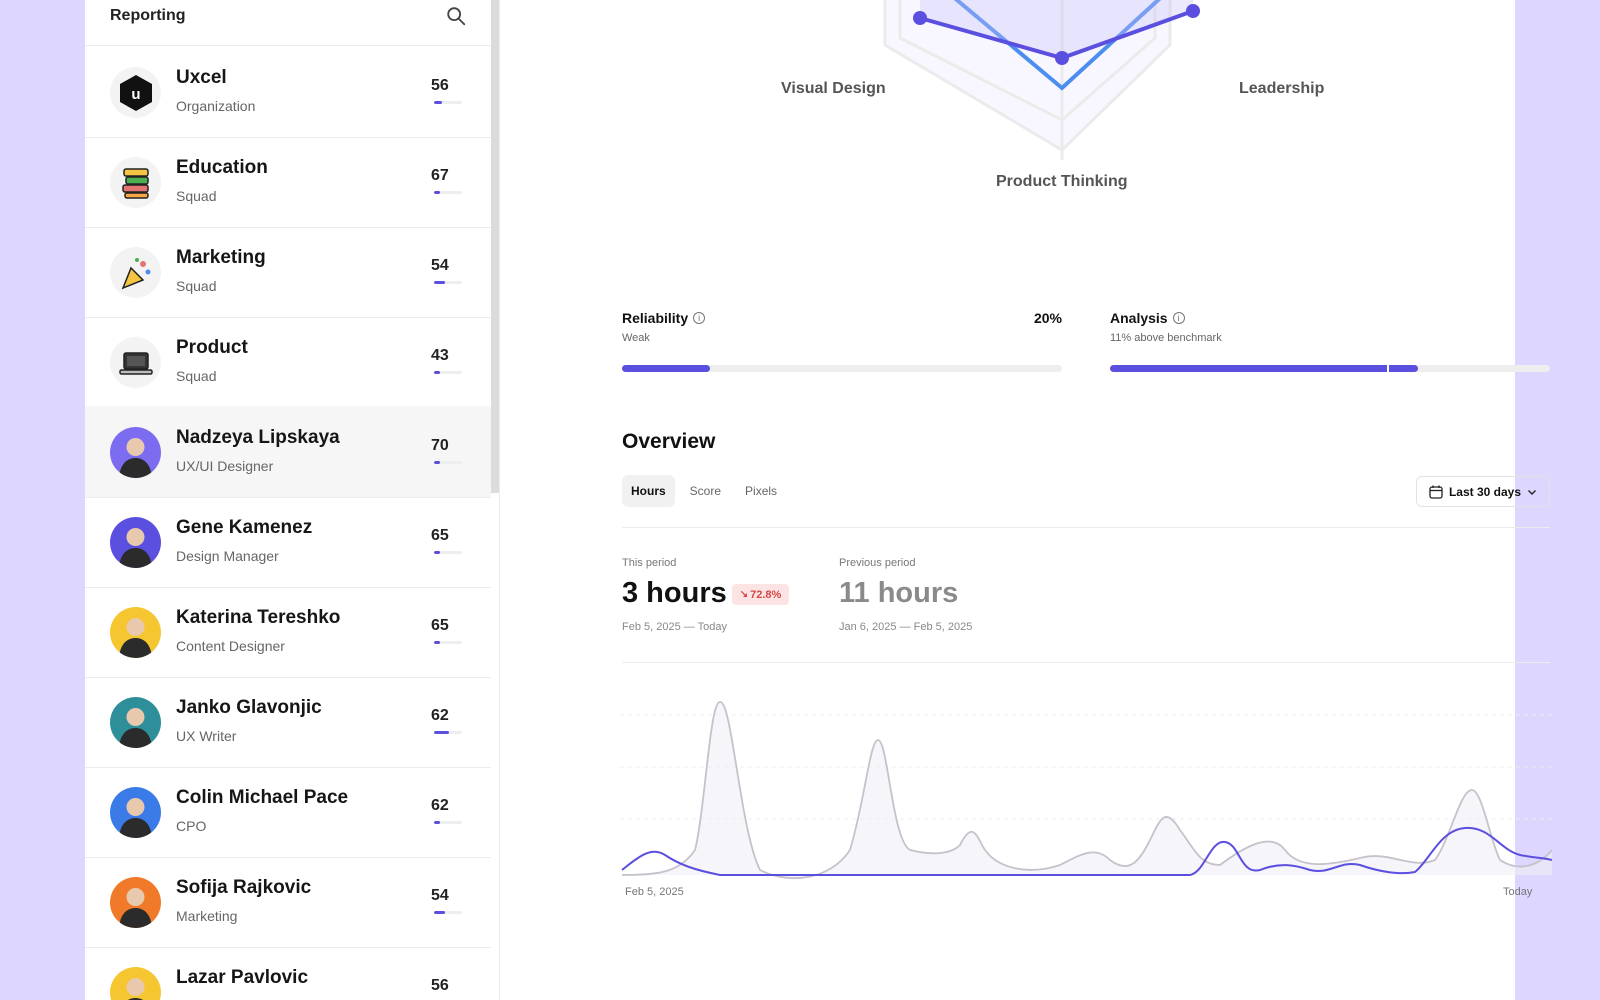 The image size is (1600, 1000). Describe the element at coordinates (877, 563) in the screenshot. I see `previous-period-label: Previous period` at that location.